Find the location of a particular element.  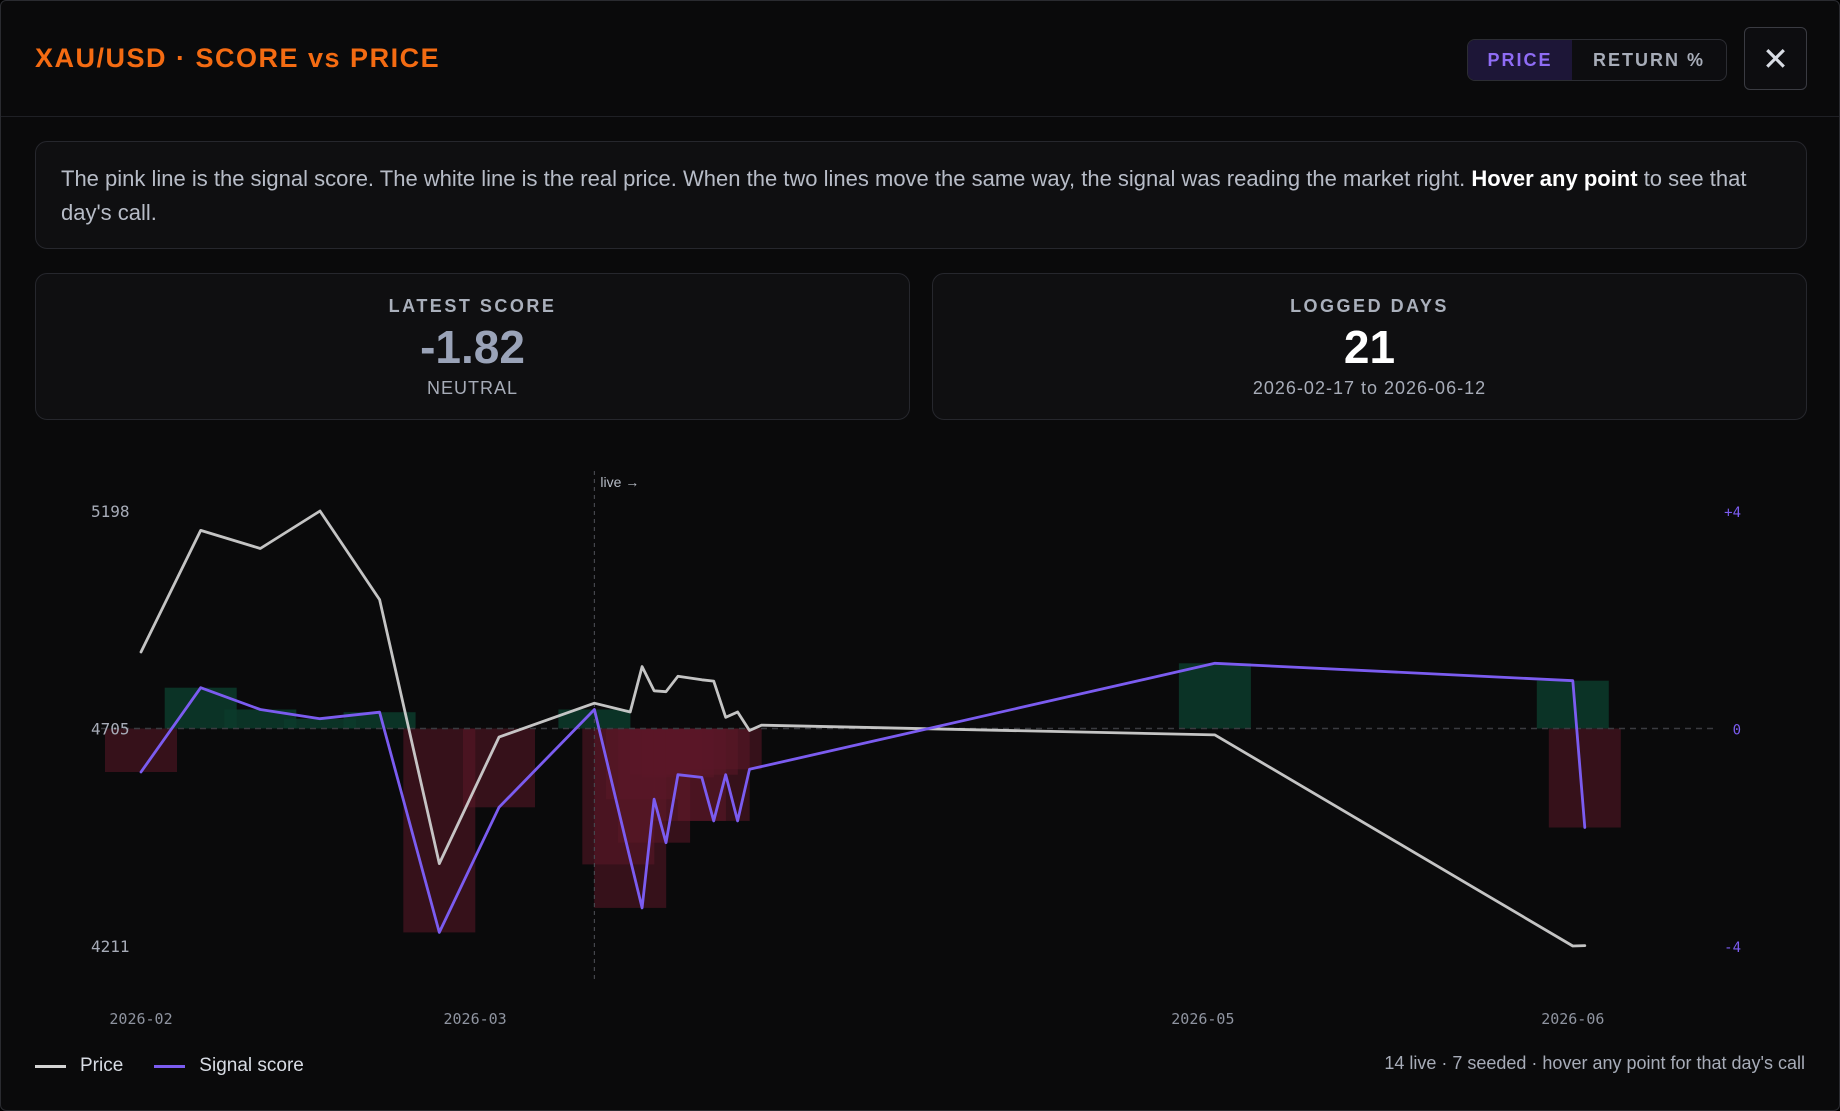

info-text-bold: Hover any point is located at coordinates (1554, 178).